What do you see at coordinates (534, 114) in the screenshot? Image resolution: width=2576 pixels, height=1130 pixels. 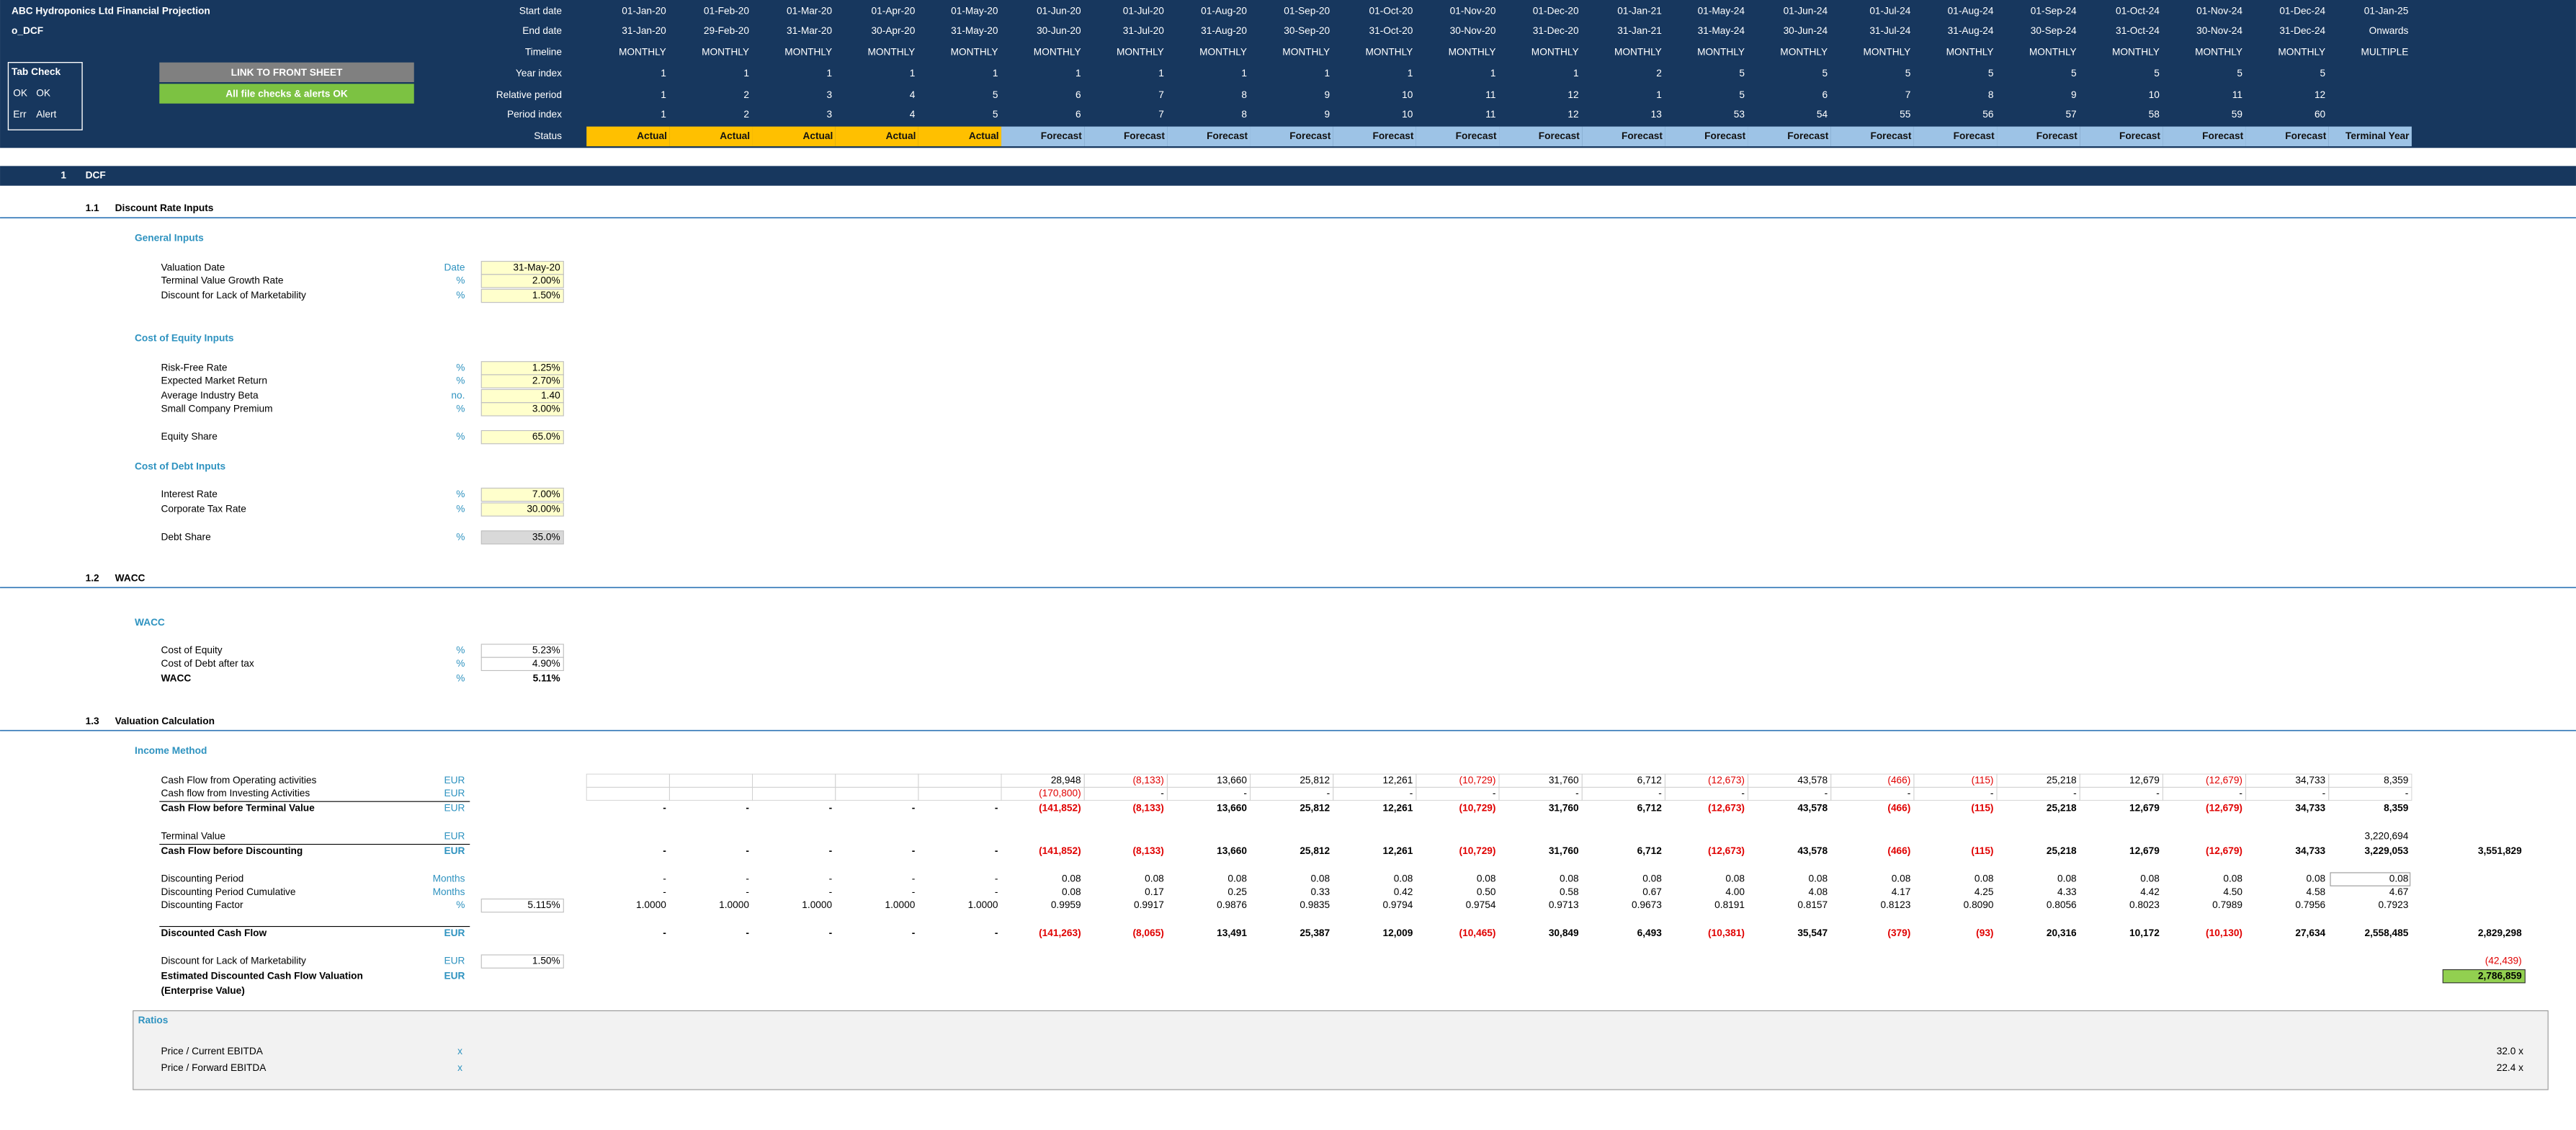 I see `timeline-label: Period index` at bounding box center [534, 114].